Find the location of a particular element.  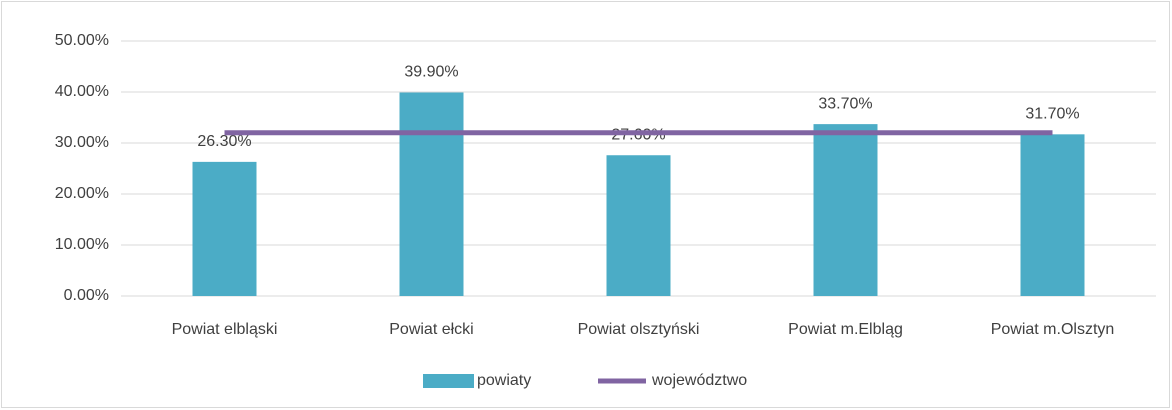

legend-swatch is located at coordinates (448, 381).